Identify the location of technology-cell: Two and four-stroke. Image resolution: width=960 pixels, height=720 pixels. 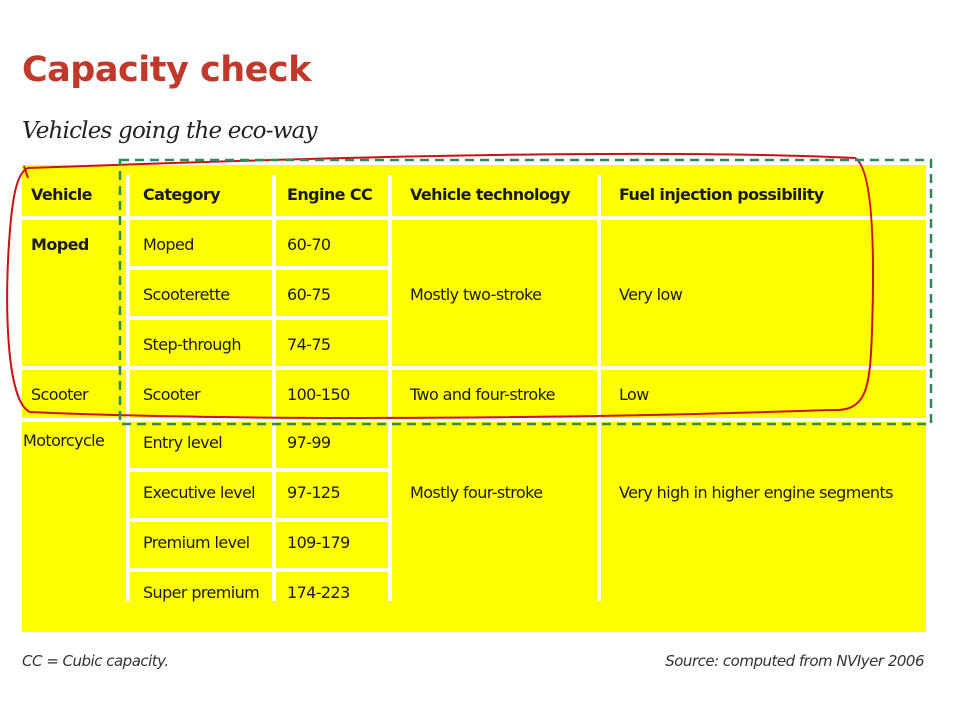
(483, 394).